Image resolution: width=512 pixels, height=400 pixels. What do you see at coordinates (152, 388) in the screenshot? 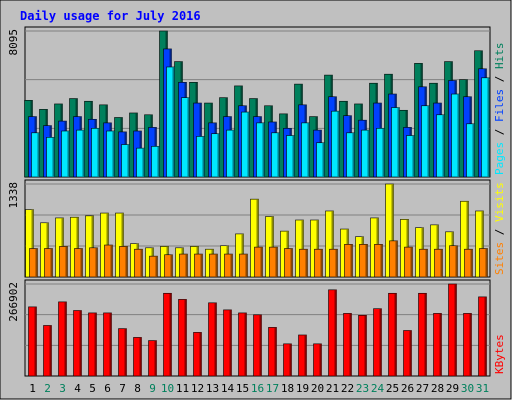
I see `x-tick-label: 9` at bounding box center [152, 388].